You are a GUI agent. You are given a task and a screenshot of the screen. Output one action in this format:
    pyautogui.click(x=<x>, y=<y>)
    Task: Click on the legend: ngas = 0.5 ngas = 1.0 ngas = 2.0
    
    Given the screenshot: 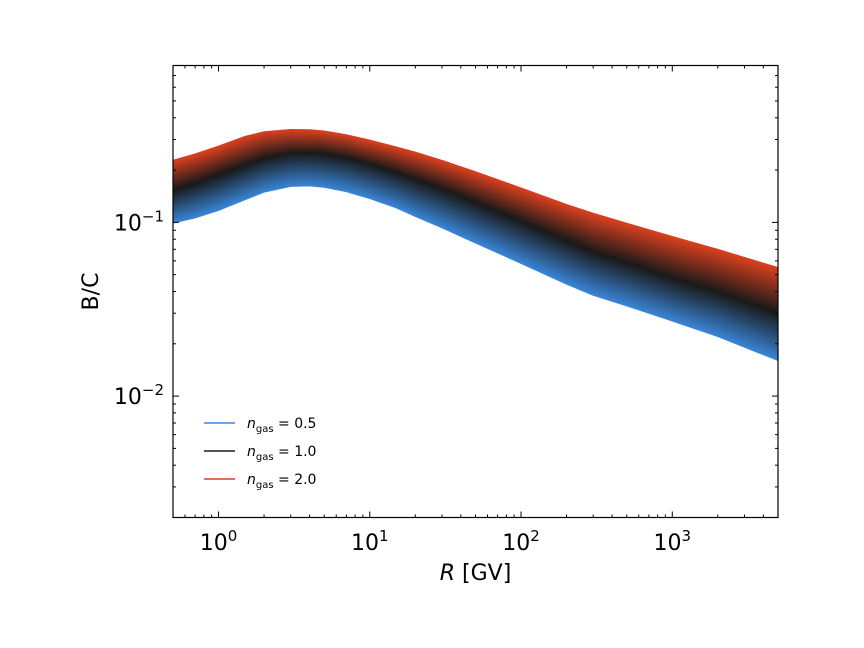 What is the action you would take?
    pyautogui.click(x=260, y=453)
    